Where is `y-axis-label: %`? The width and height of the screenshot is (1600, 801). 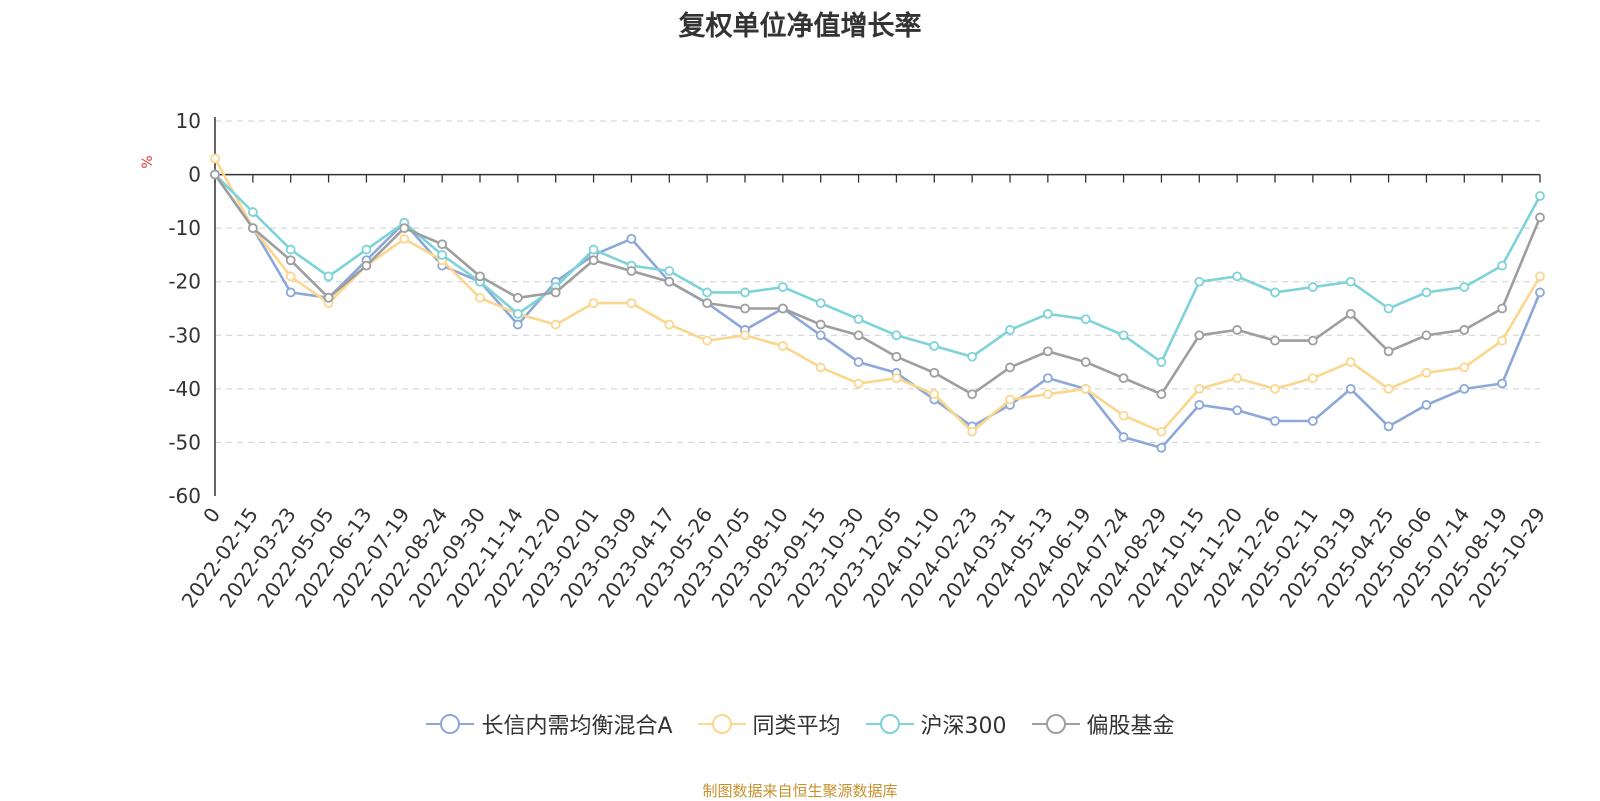 y-axis-label: % is located at coordinates (148, 161).